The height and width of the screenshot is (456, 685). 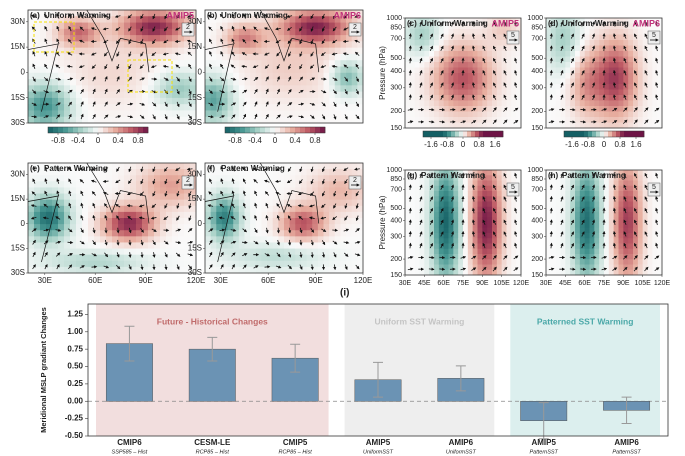 What do you see at coordinates (76, 168) in the screenshot?
I see `panel-title: Pattern Warming` at bounding box center [76, 168].